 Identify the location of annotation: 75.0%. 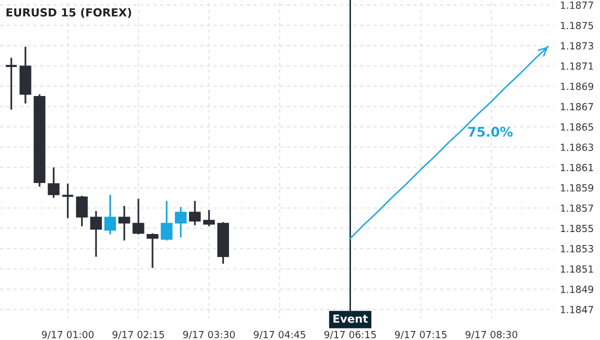
(490, 131).